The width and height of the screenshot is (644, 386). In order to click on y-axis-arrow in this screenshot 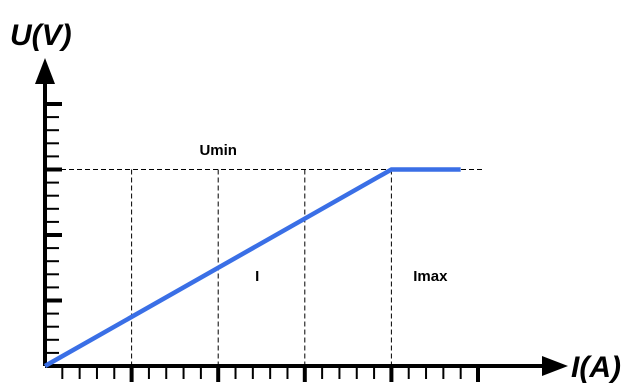, I will do `click(45, 71)`.